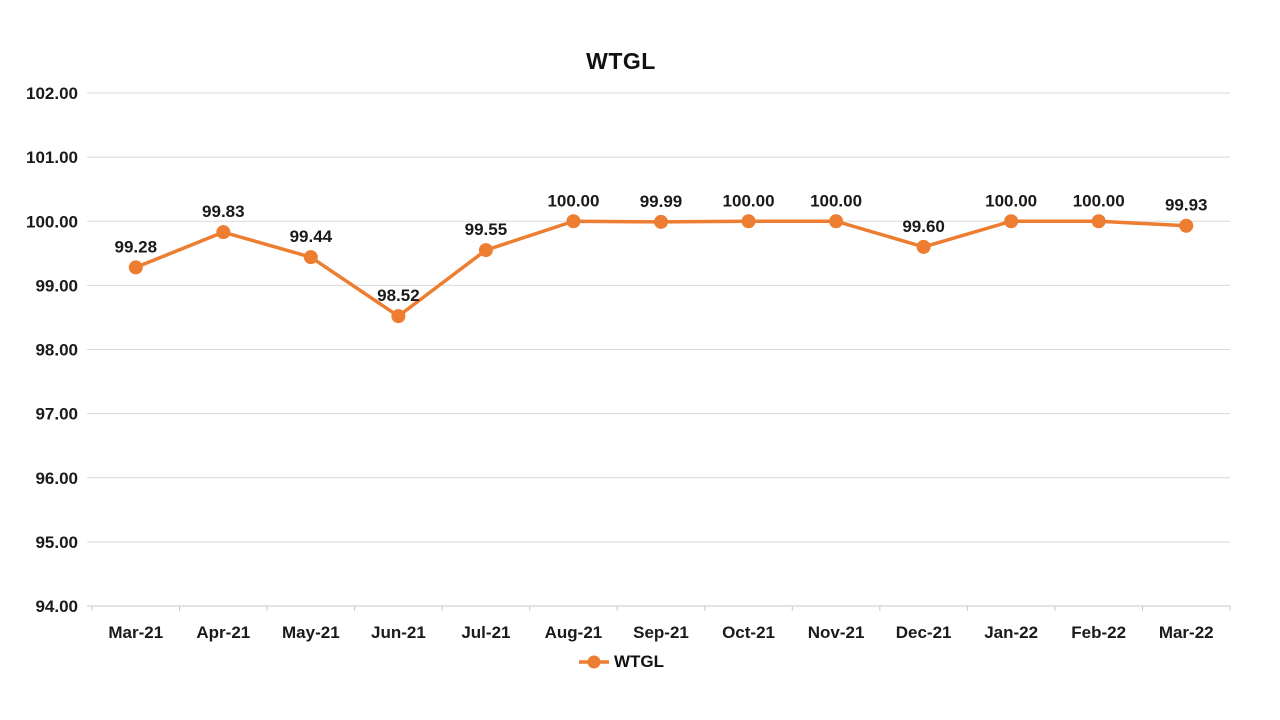 Image resolution: width=1280 pixels, height=720 pixels. What do you see at coordinates (748, 632) in the screenshot?
I see `x-axis-tick-label: Oct-21` at bounding box center [748, 632].